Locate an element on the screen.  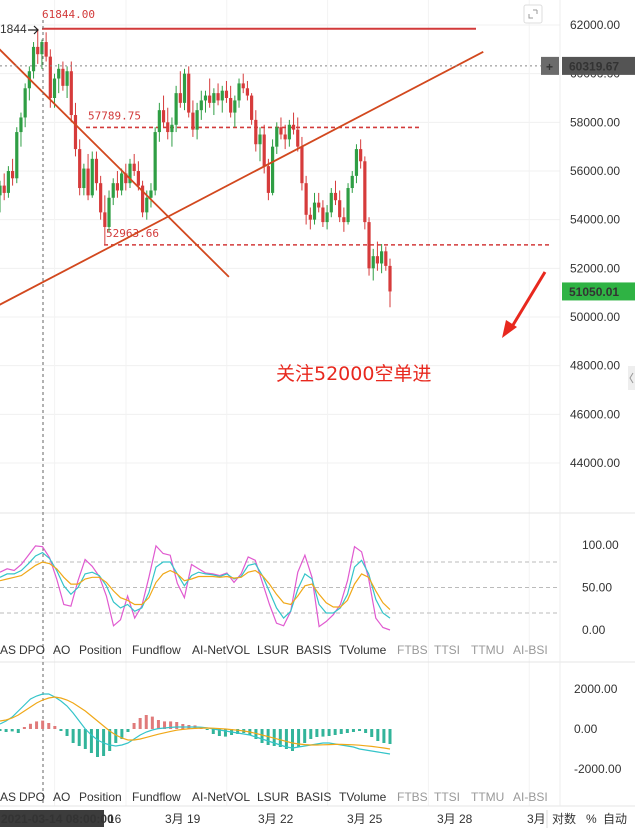
indicator-tab-lower: FTBS is located at coordinates (412, 797).